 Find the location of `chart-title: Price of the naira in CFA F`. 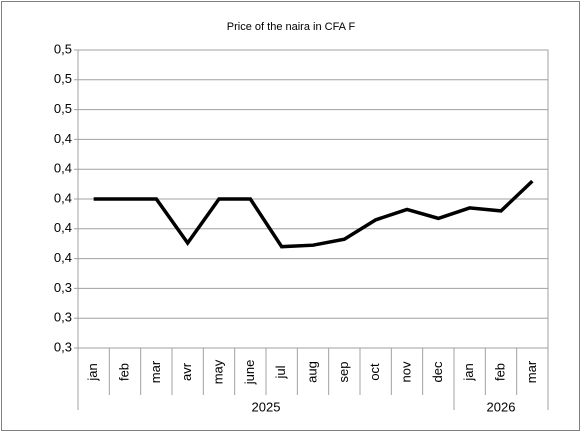

chart-title: Price of the naira in CFA F is located at coordinates (291, 27).